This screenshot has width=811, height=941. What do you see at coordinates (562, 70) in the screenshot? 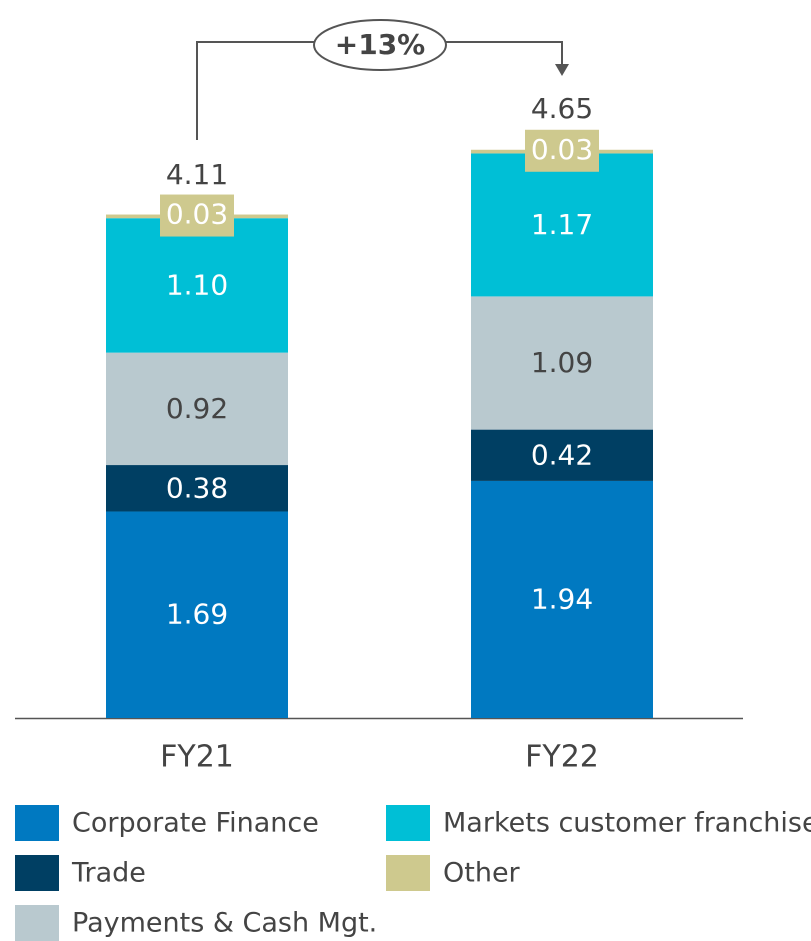
I see `arrow-head` at bounding box center [562, 70].